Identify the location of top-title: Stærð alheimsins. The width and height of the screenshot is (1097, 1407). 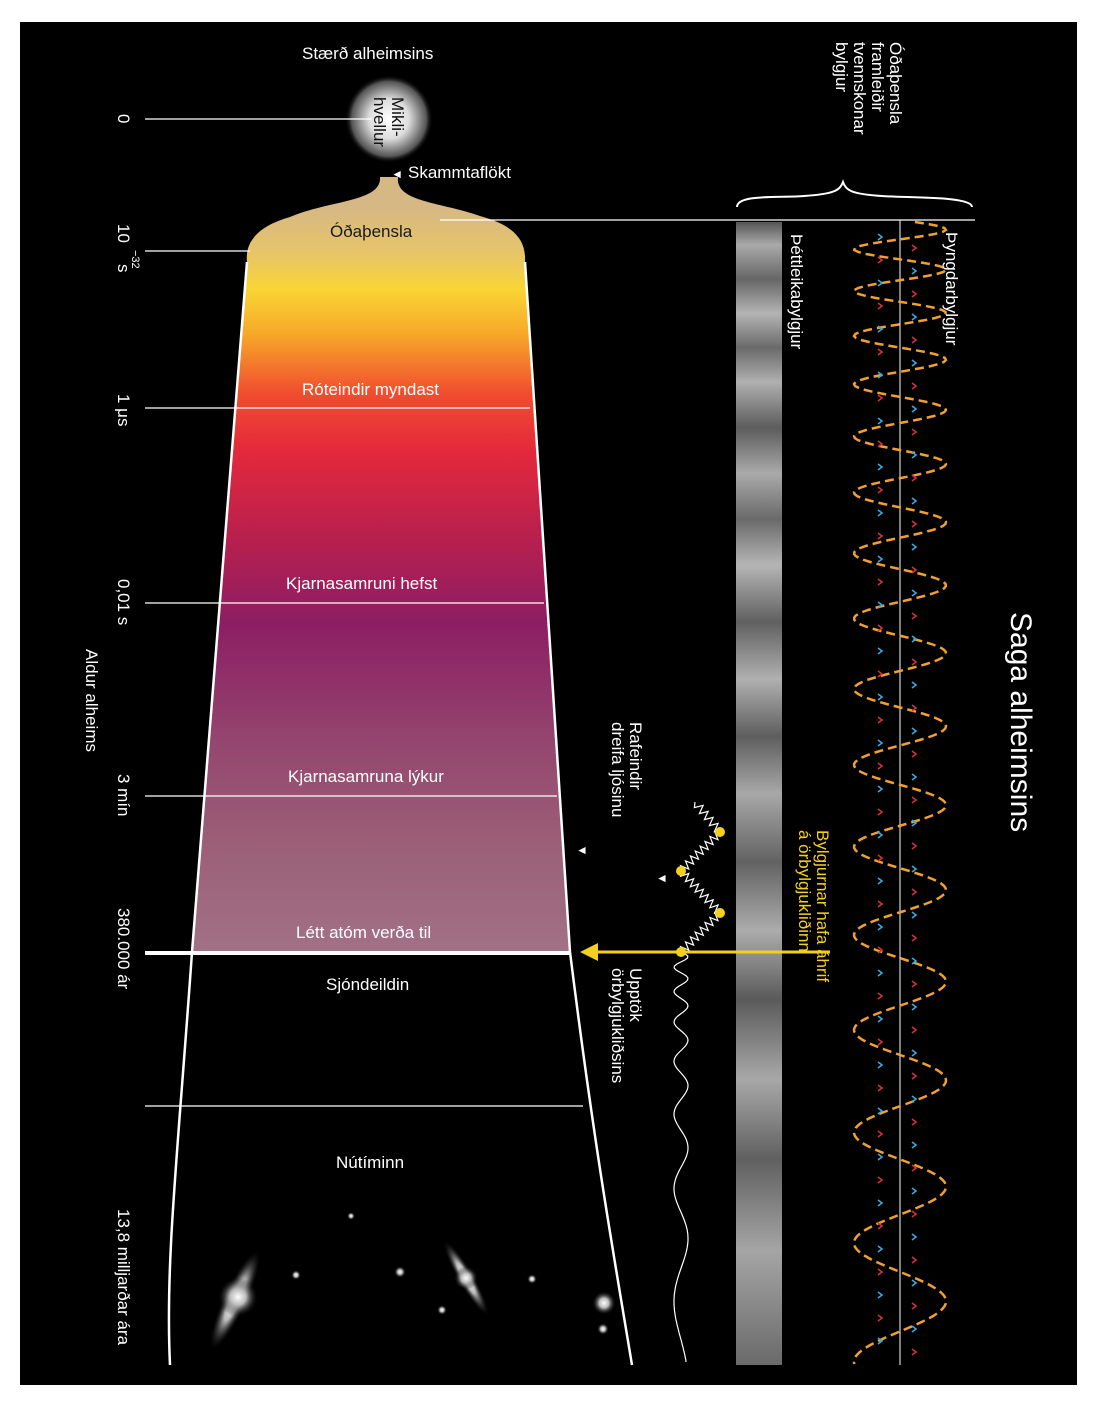
(367, 53).